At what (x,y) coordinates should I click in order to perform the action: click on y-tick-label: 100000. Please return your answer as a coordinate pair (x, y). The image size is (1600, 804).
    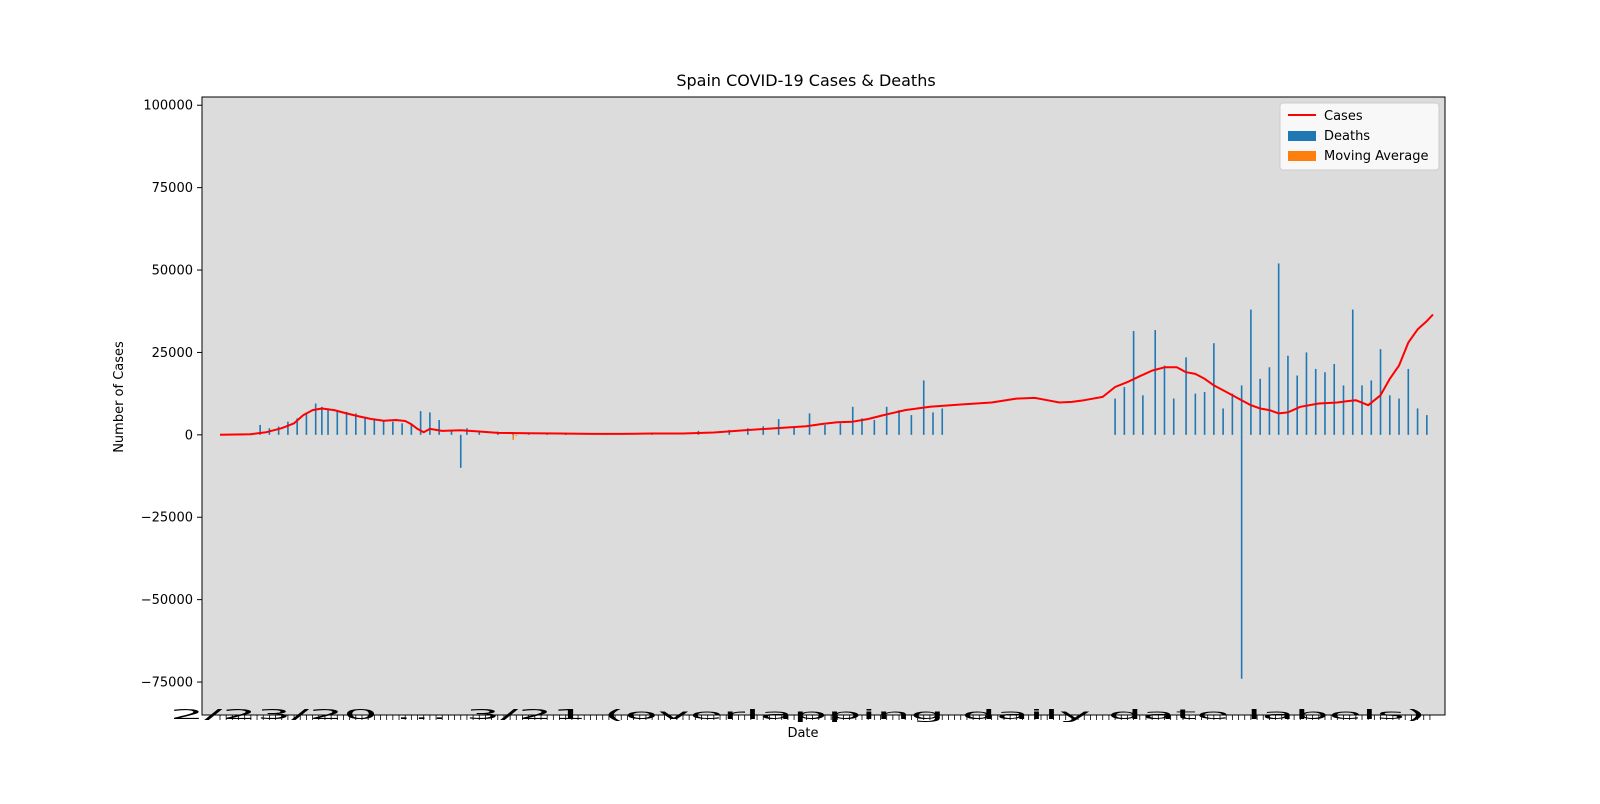
    Looking at the image, I should click on (168, 106).